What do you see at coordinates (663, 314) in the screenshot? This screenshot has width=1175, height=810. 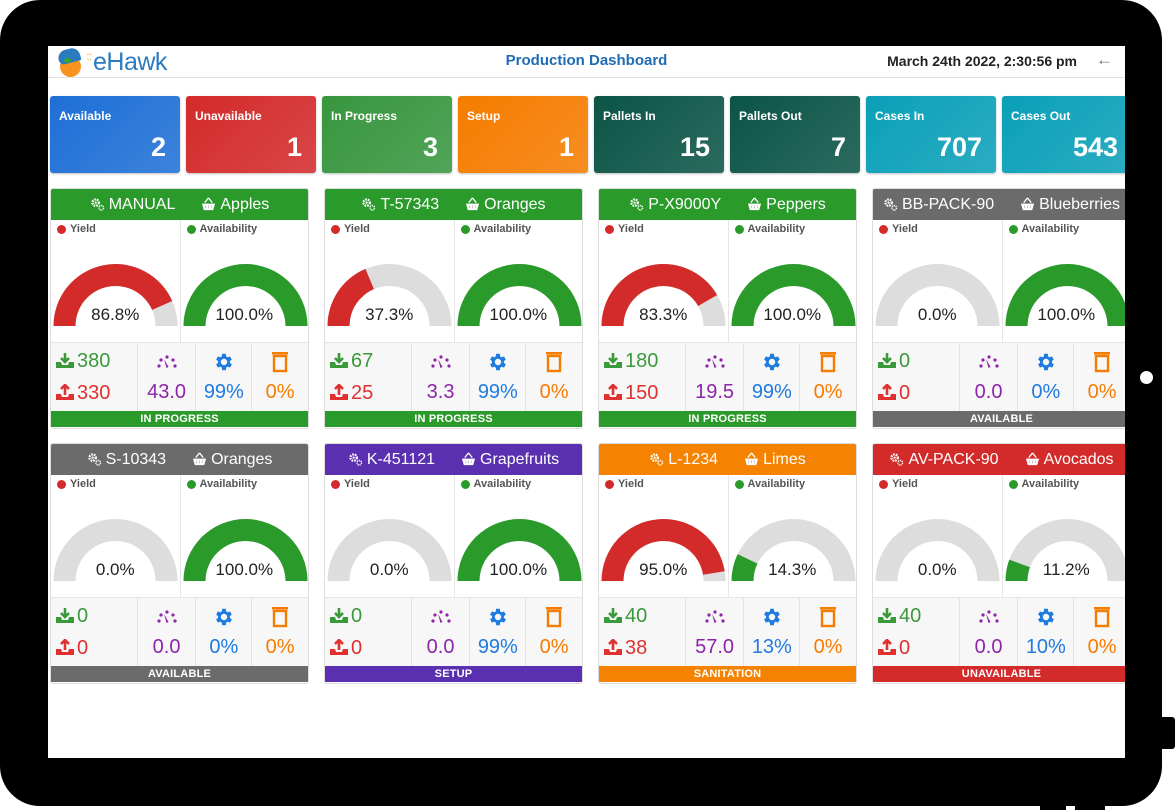 I see `yield-value: 83.3%` at bounding box center [663, 314].